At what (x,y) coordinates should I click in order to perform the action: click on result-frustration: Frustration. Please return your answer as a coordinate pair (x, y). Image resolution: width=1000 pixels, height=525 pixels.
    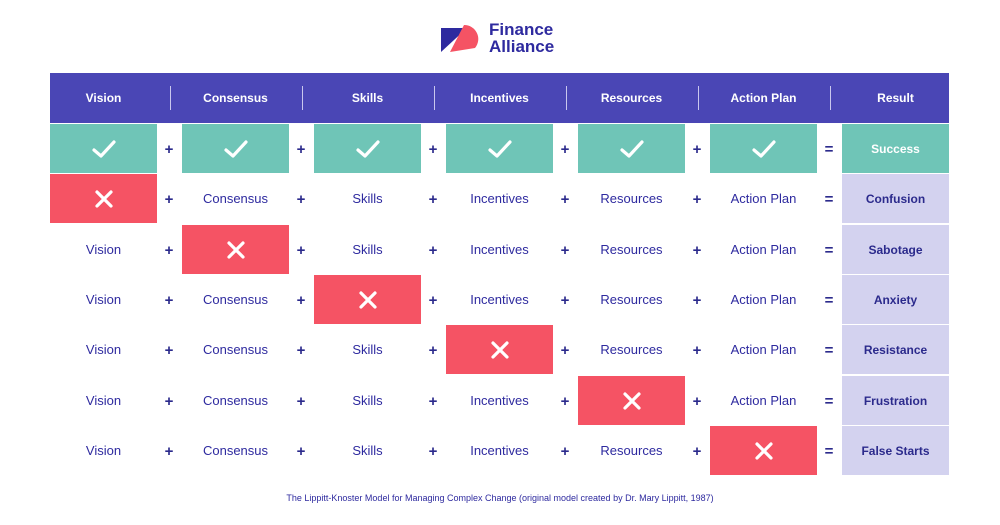
    Looking at the image, I should click on (895, 400).